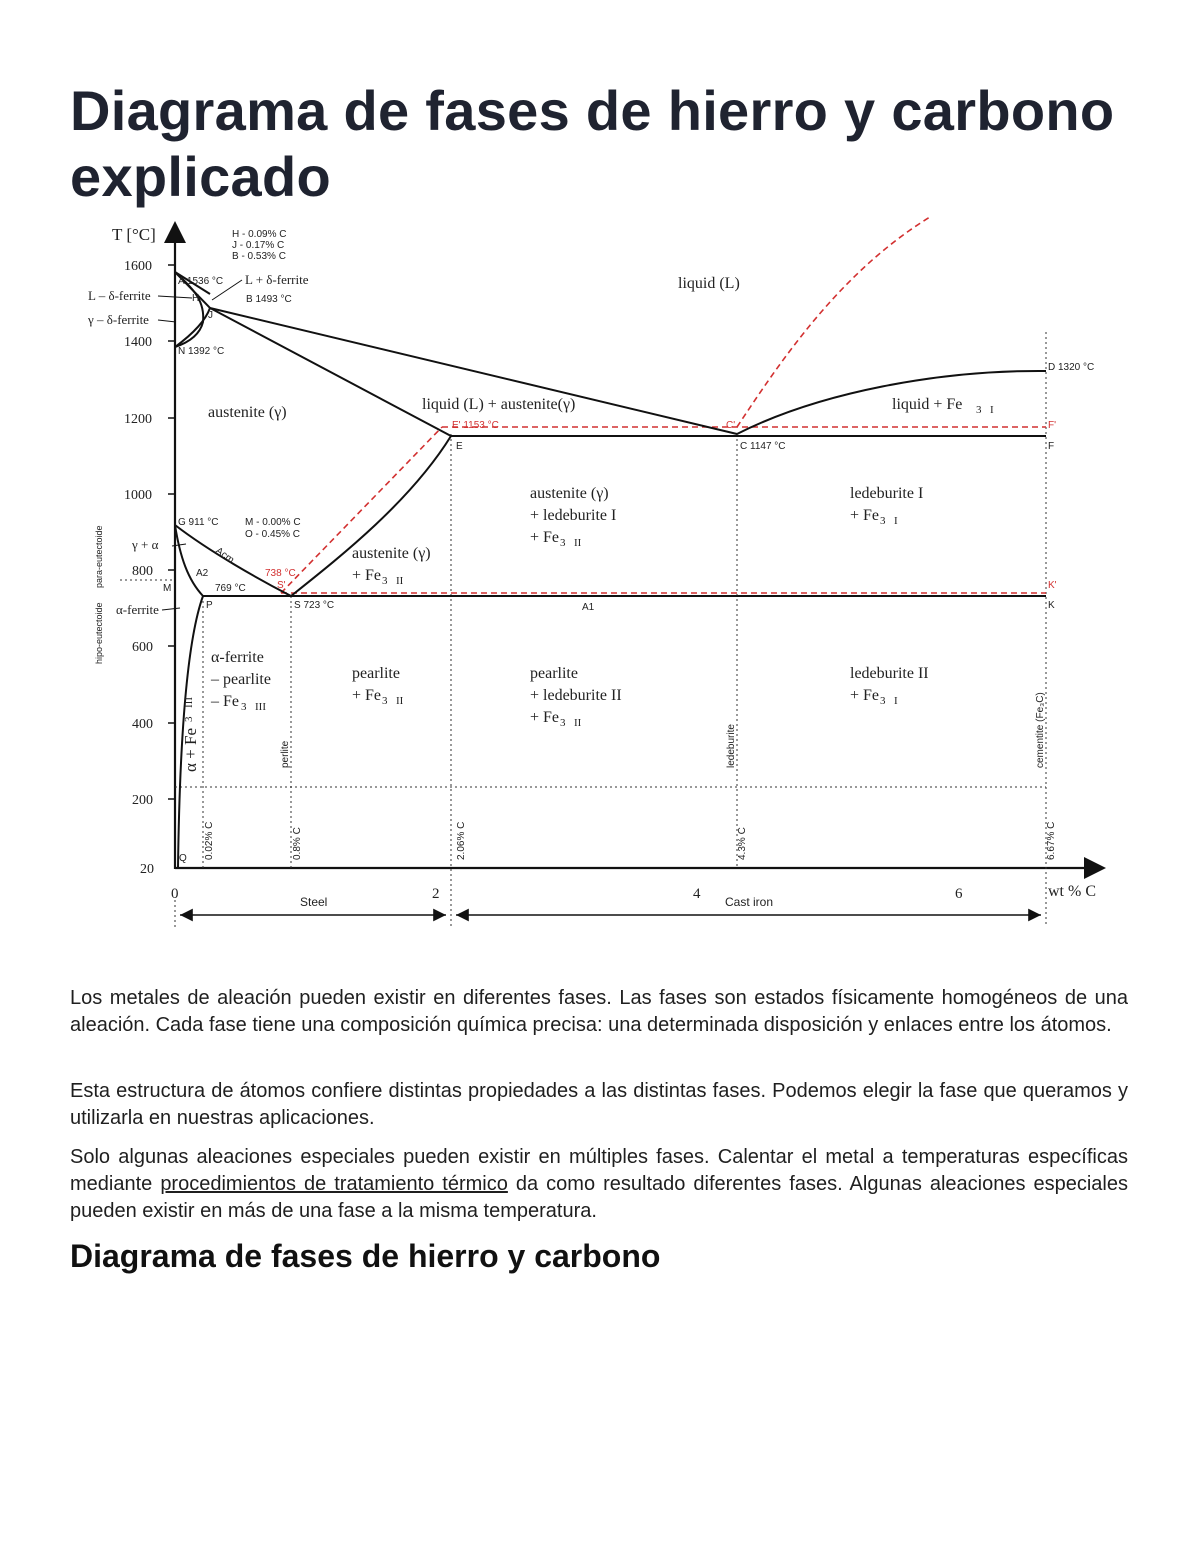 The image size is (1200, 1553). What do you see at coordinates (145, 544) in the screenshot?
I see `label-g-alpha: γ + α` at bounding box center [145, 544].